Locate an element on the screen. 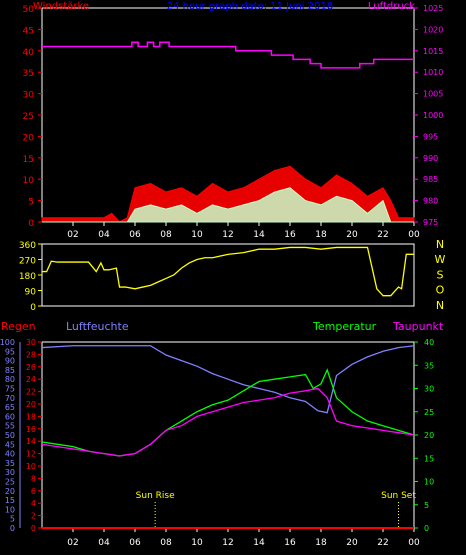 The width and height of the screenshot is (466, 555). humidity-tick-label: 90 is located at coordinates (10, 361).